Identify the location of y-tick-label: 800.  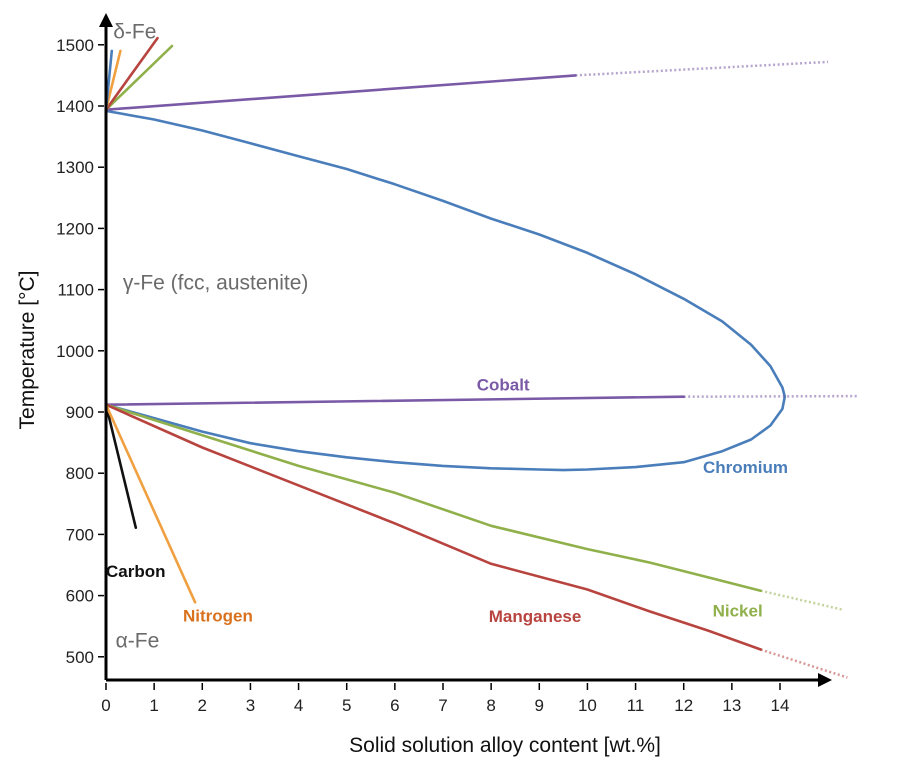
(80, 473).